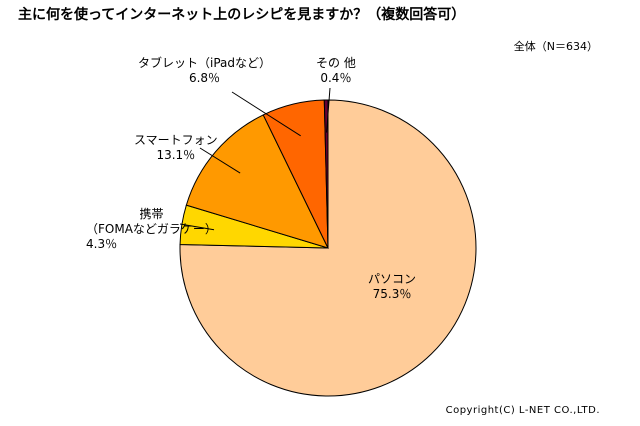 The height and width of the screenshot is (426, 640). I want to click on slice-label-percent: 4.3％, so click(102, 244).